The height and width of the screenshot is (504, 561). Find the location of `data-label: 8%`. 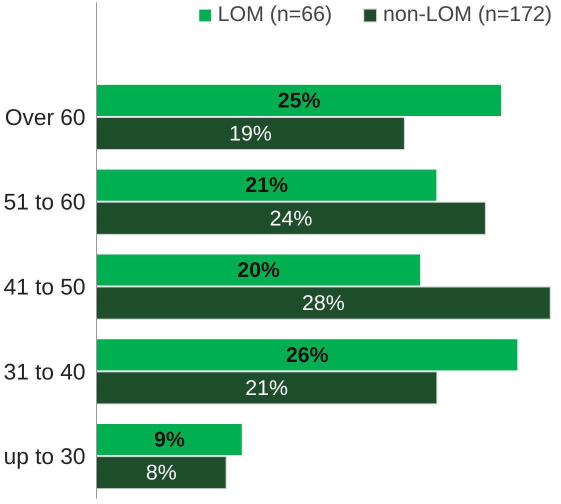

data-label: 8% is located at coordinates (161, 472).